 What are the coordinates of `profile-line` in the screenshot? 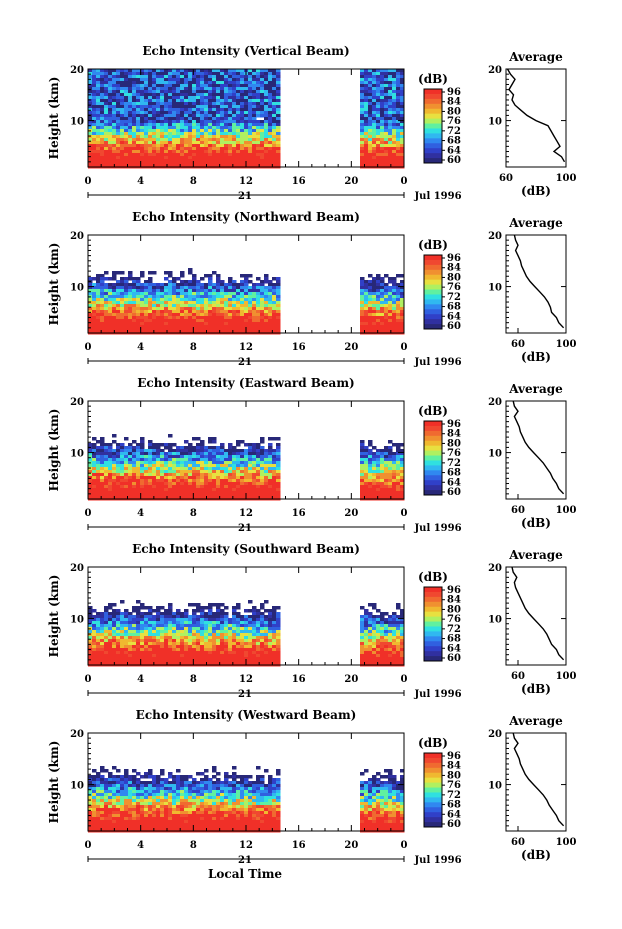 It's located at (539, 281).